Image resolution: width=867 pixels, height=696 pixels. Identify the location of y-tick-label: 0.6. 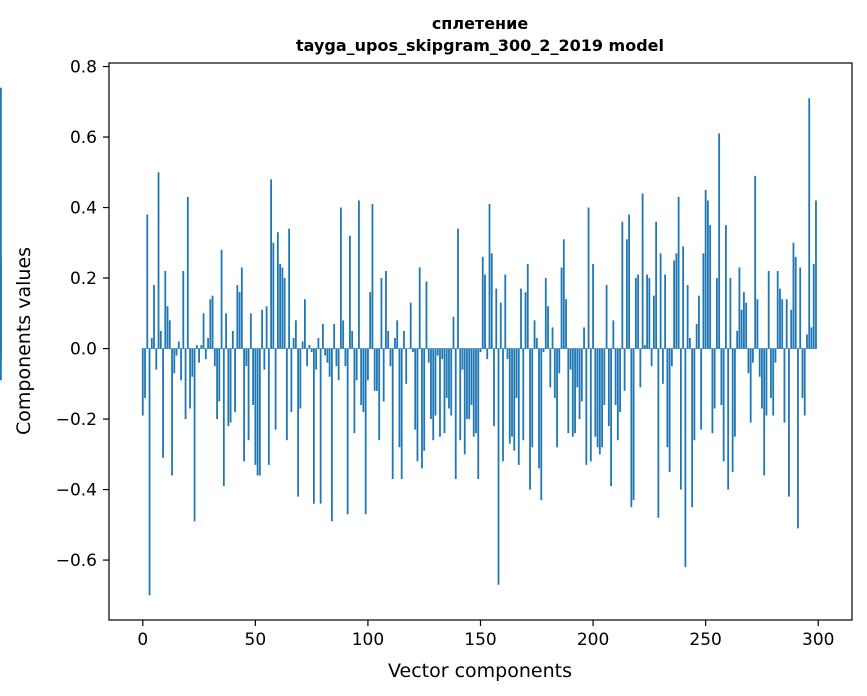
(83, 138).